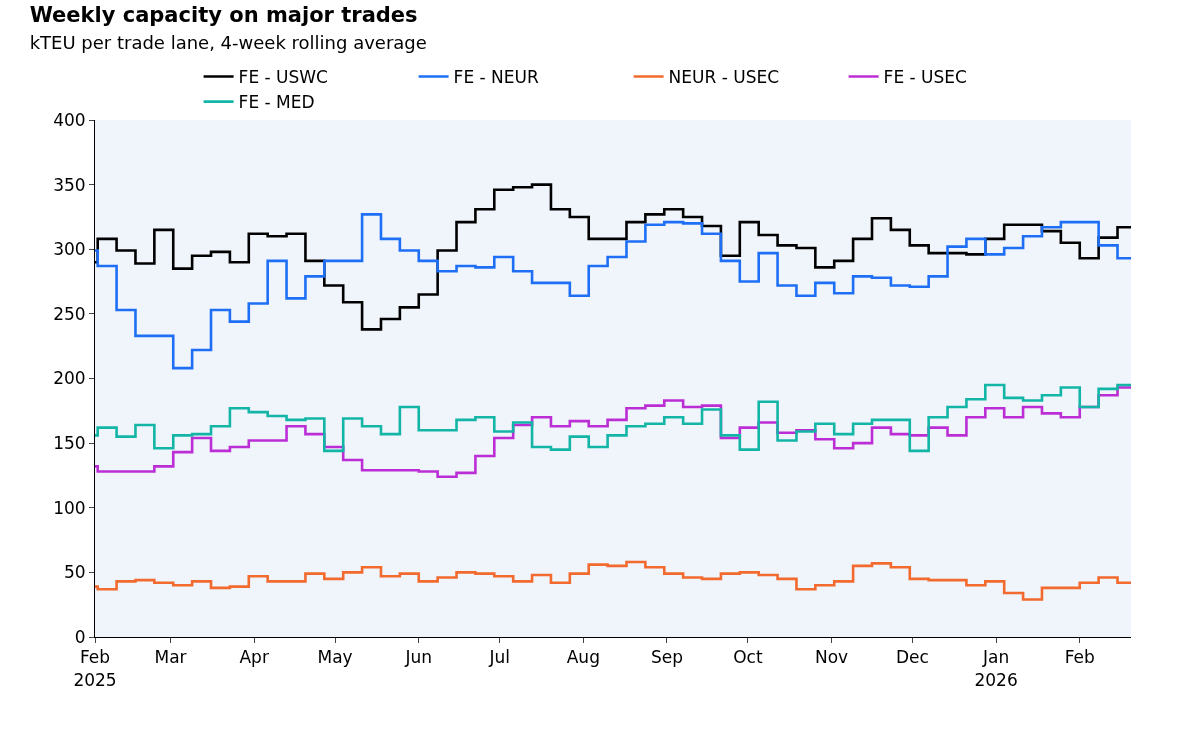  What do you see at coordinates (335, 657) in the screenshot?
I see `x-tick-label: May` at bounding box center [335, 657].